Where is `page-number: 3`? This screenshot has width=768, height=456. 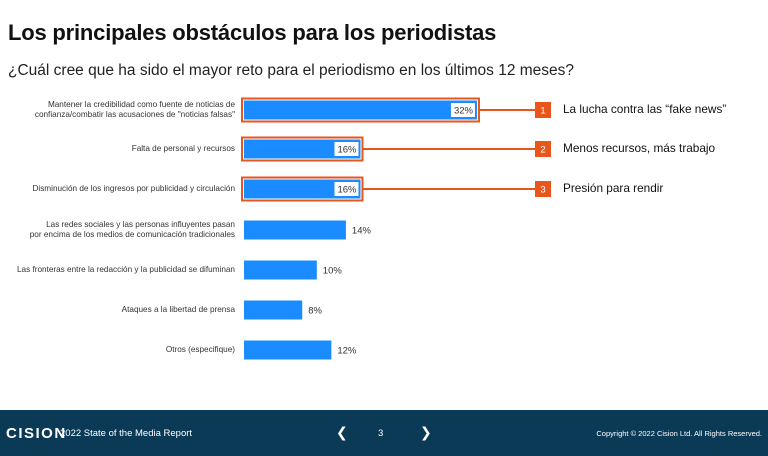 page-number: 3 is located at coordinates (381, 433).